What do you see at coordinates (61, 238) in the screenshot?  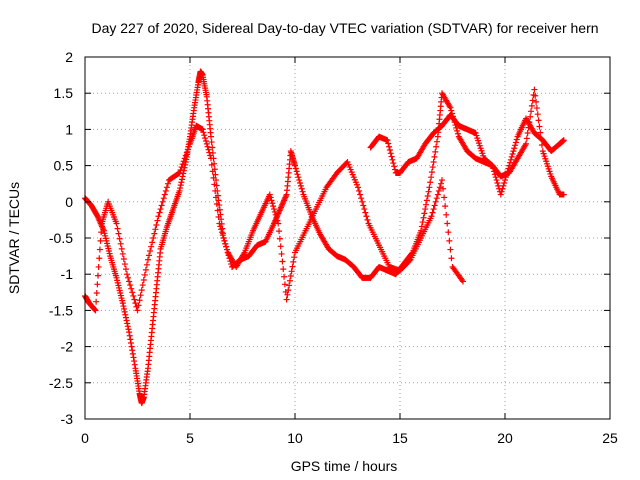 I see `y-tick-label: -0.5` at bounding box center [61, 238].